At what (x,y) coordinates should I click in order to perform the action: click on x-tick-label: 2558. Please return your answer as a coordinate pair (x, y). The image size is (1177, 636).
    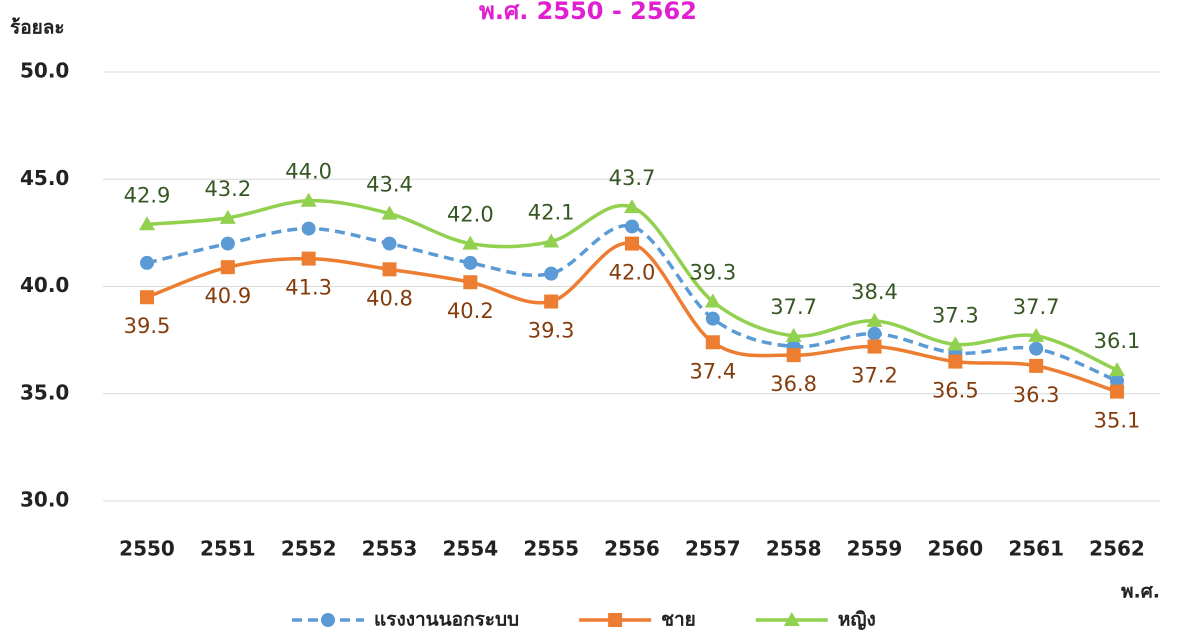
    Looking at the image, I should click on (794, 549).